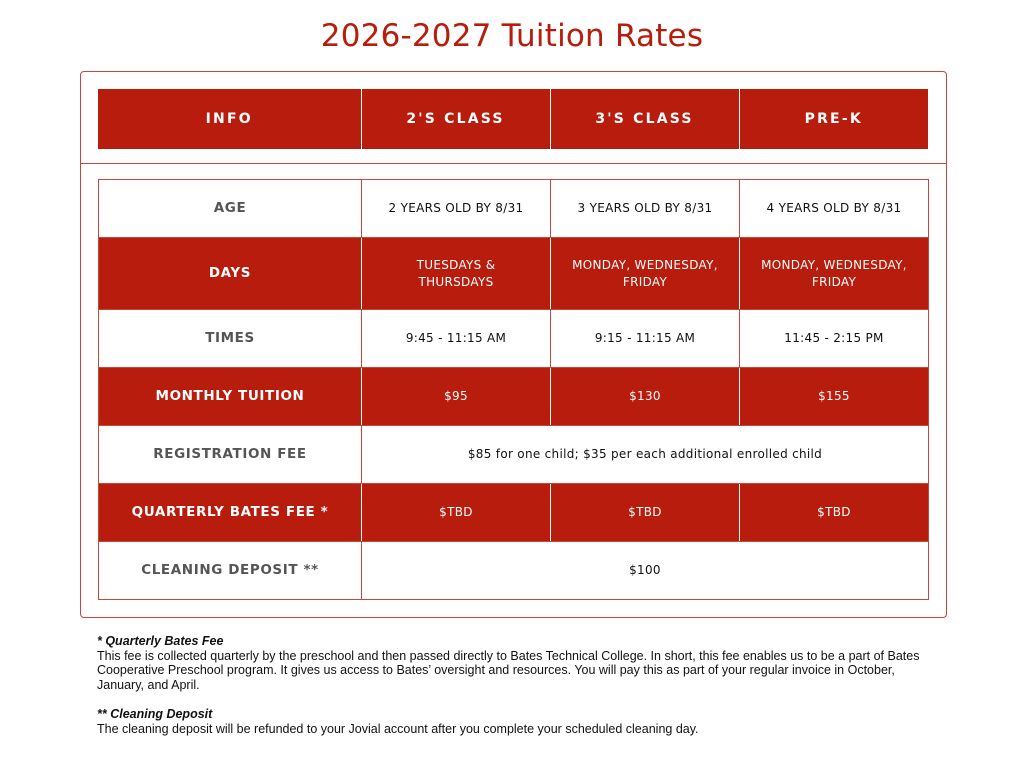 The height and width of the screenshot is (768, 1024). I want to click on cell-days-3s: MONDAY, WEDNESDAY, FRIDAY, so click(645, 273).